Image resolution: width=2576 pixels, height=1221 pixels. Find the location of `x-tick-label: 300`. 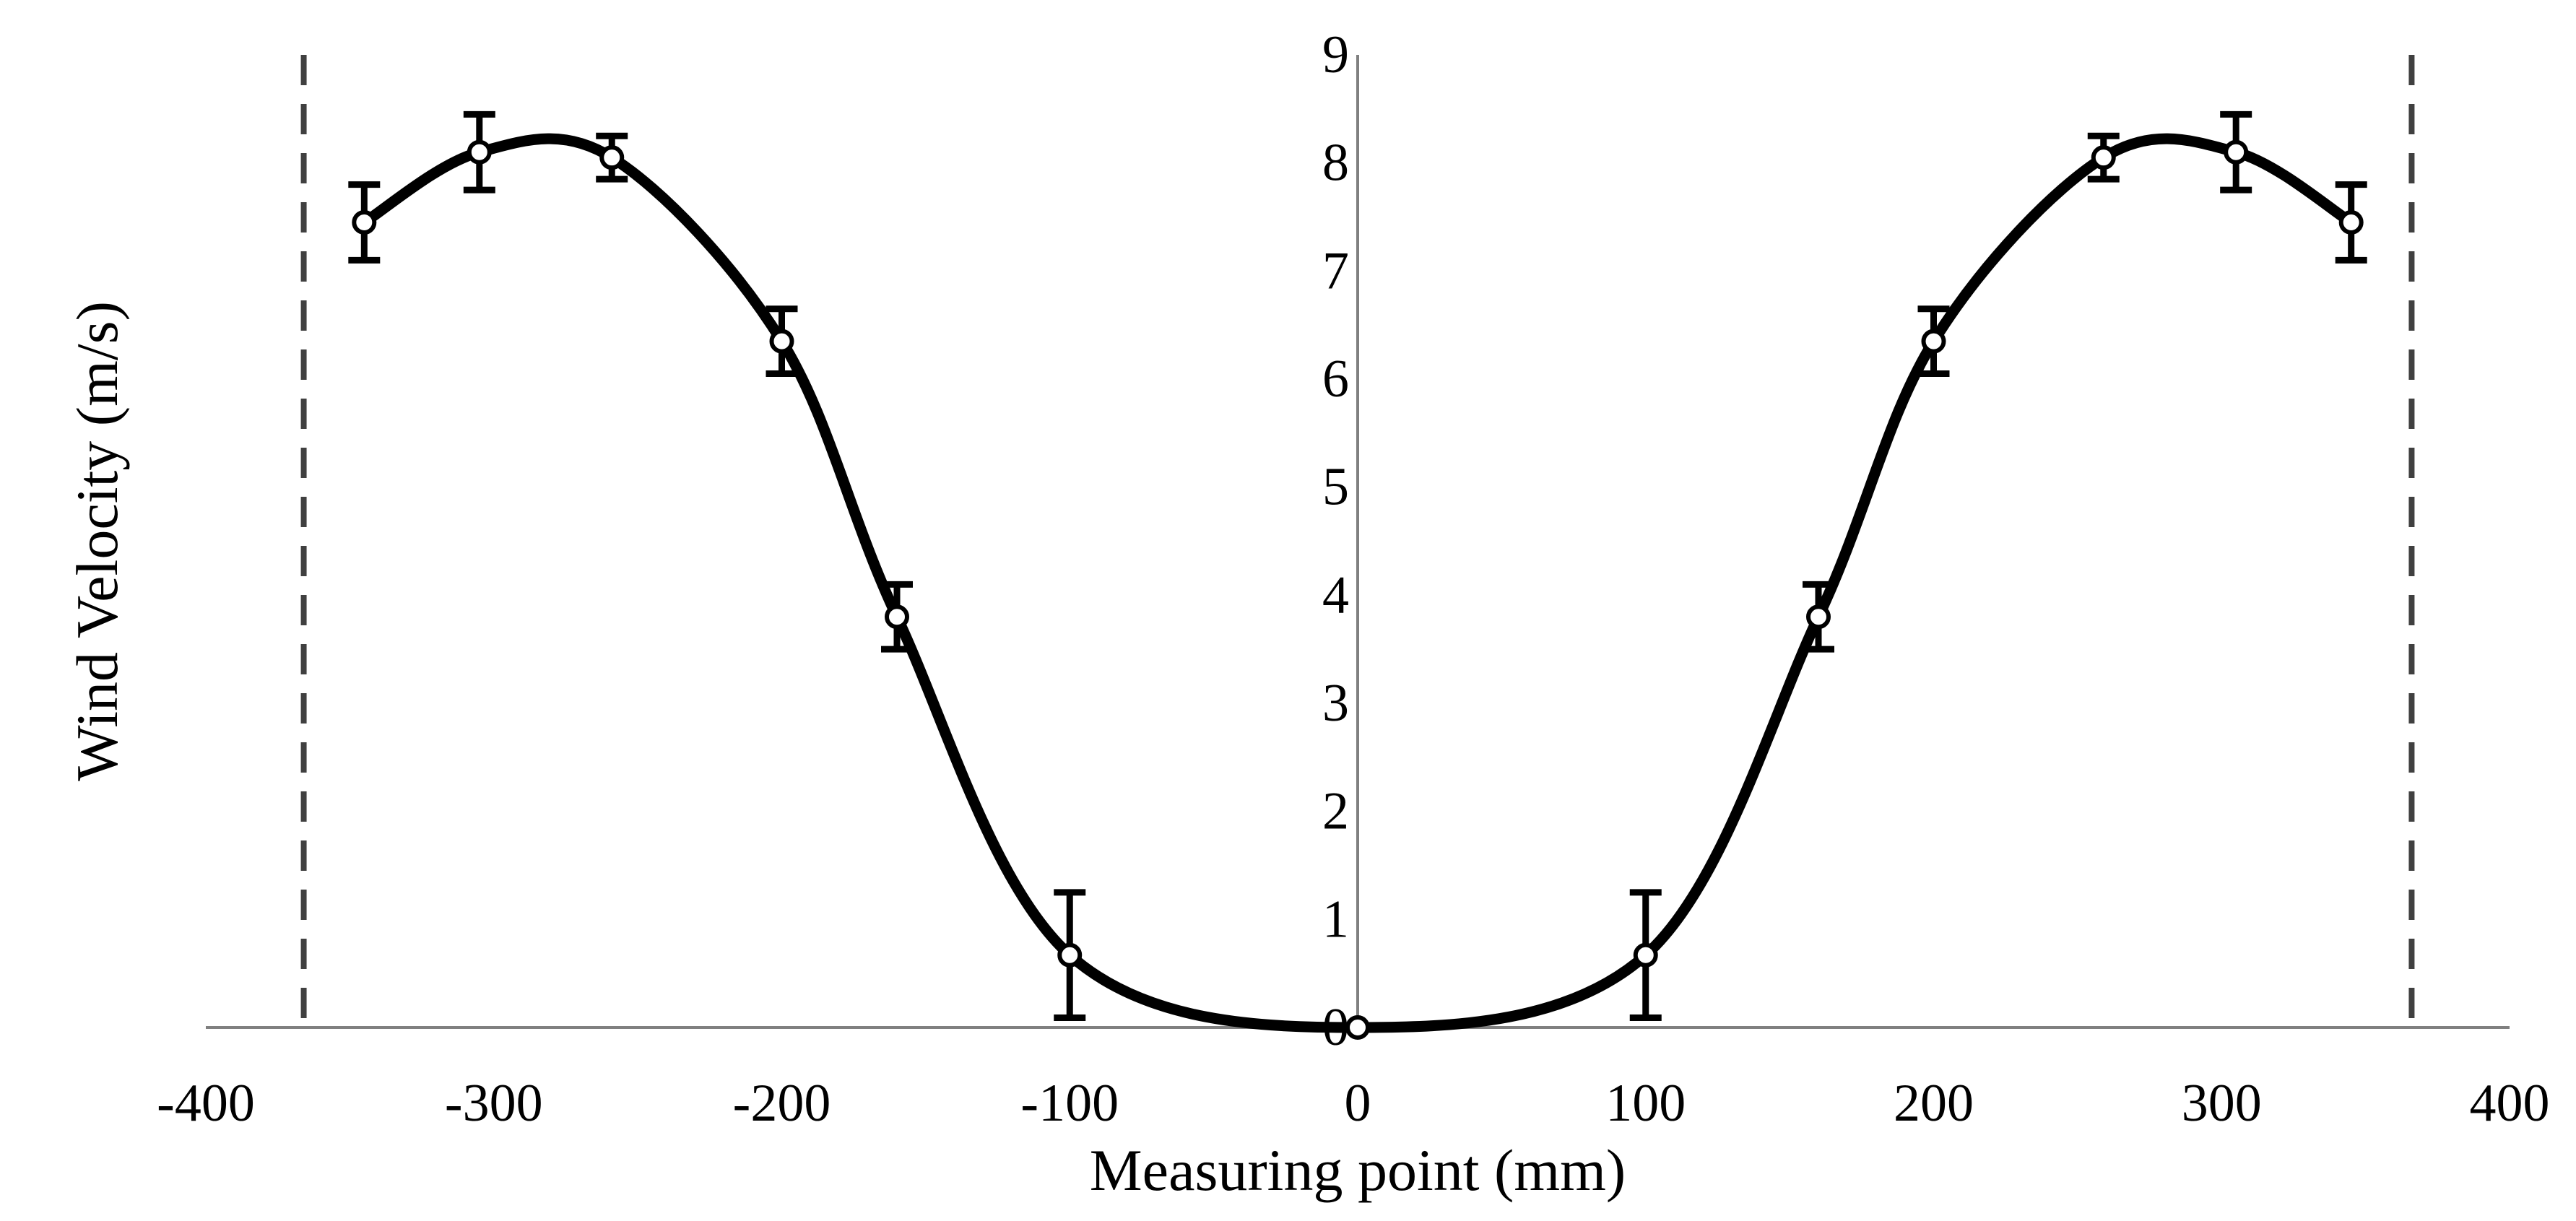

x-tick-label: 300 is located at coordinates (2222, 1103).